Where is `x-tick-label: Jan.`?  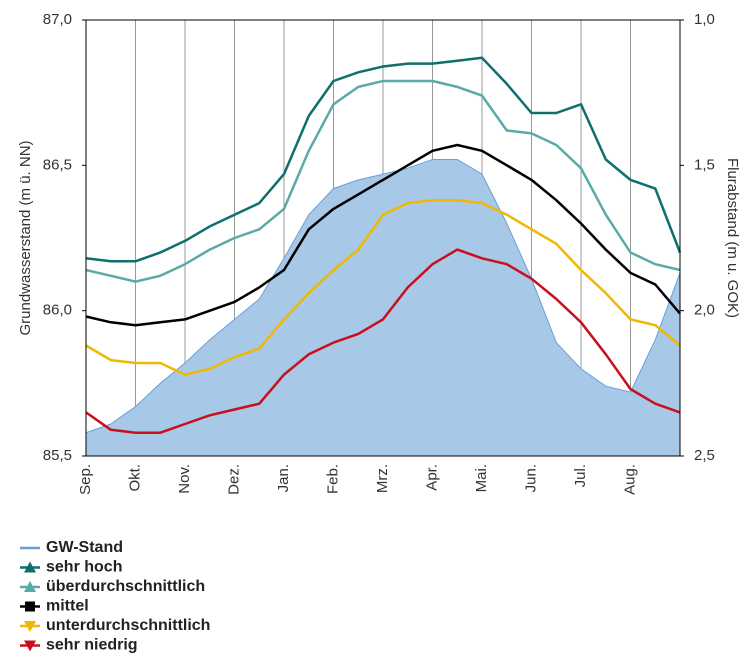
x-tick-label: Jan. is located at coordinates (283, 478).